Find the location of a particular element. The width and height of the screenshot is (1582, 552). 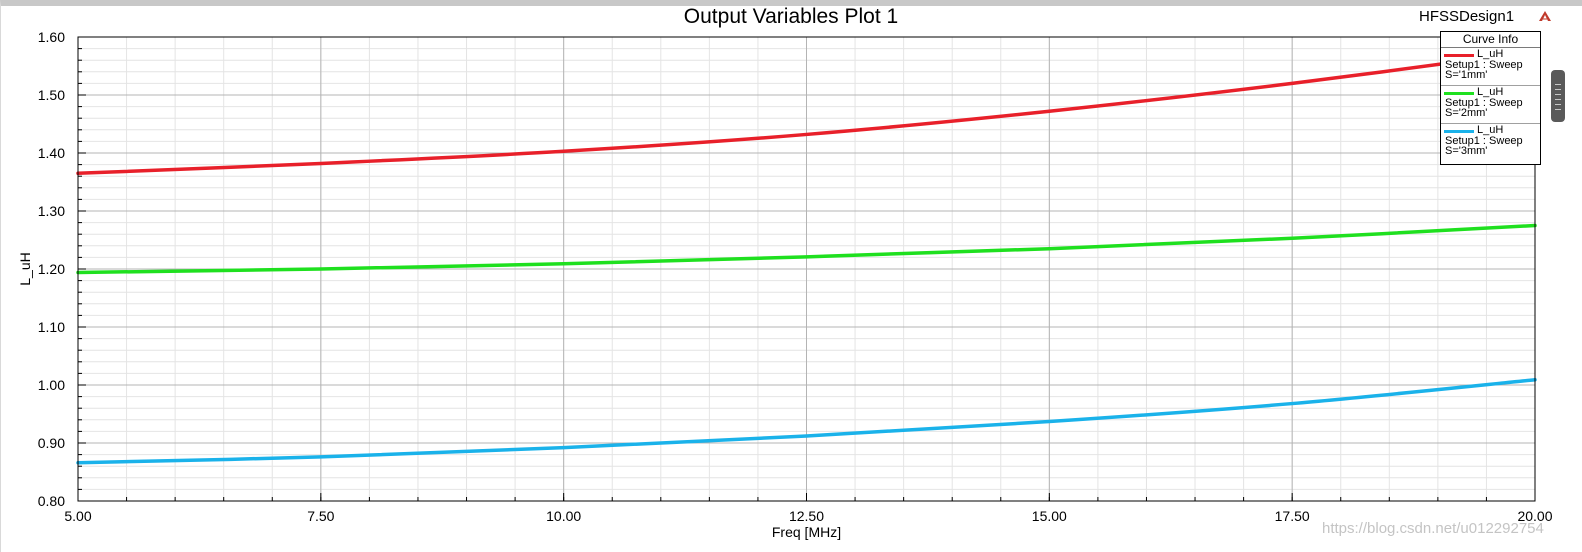

watermark: https://blog.csdn.net/u012292754 is located at coordinates (1433, 528).